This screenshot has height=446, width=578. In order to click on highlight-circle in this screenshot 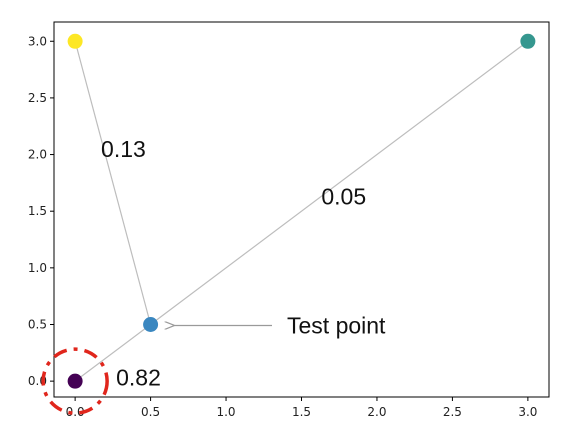, I will do `click(75, 381)`.